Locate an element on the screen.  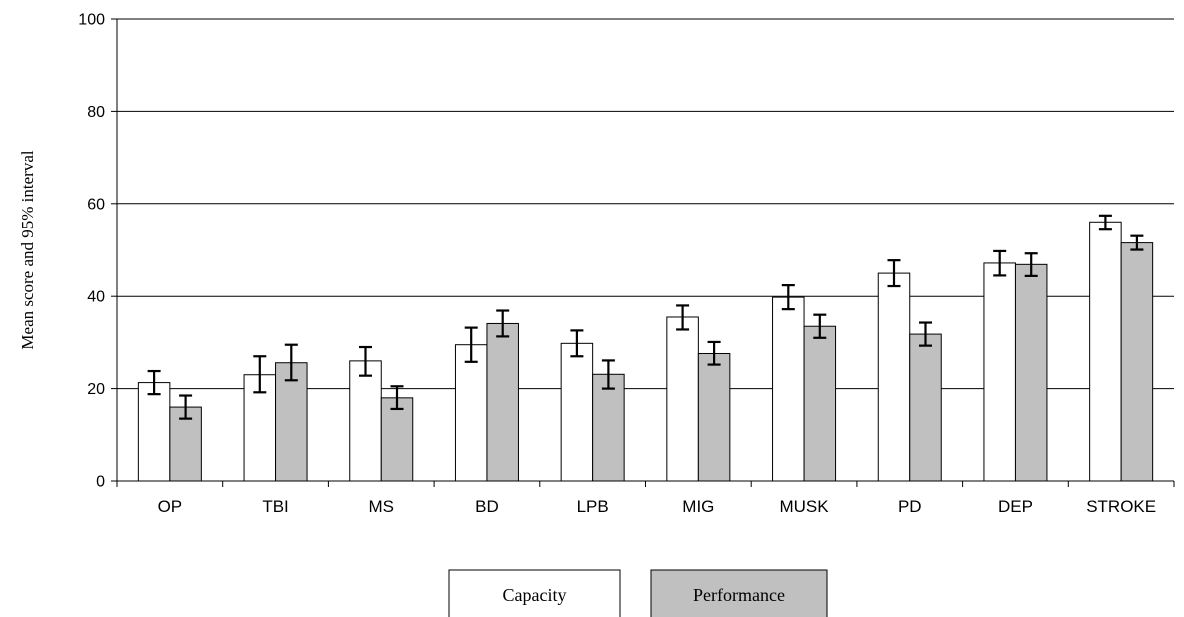
bar-capacity-musk is located at coordinates (788, 389).